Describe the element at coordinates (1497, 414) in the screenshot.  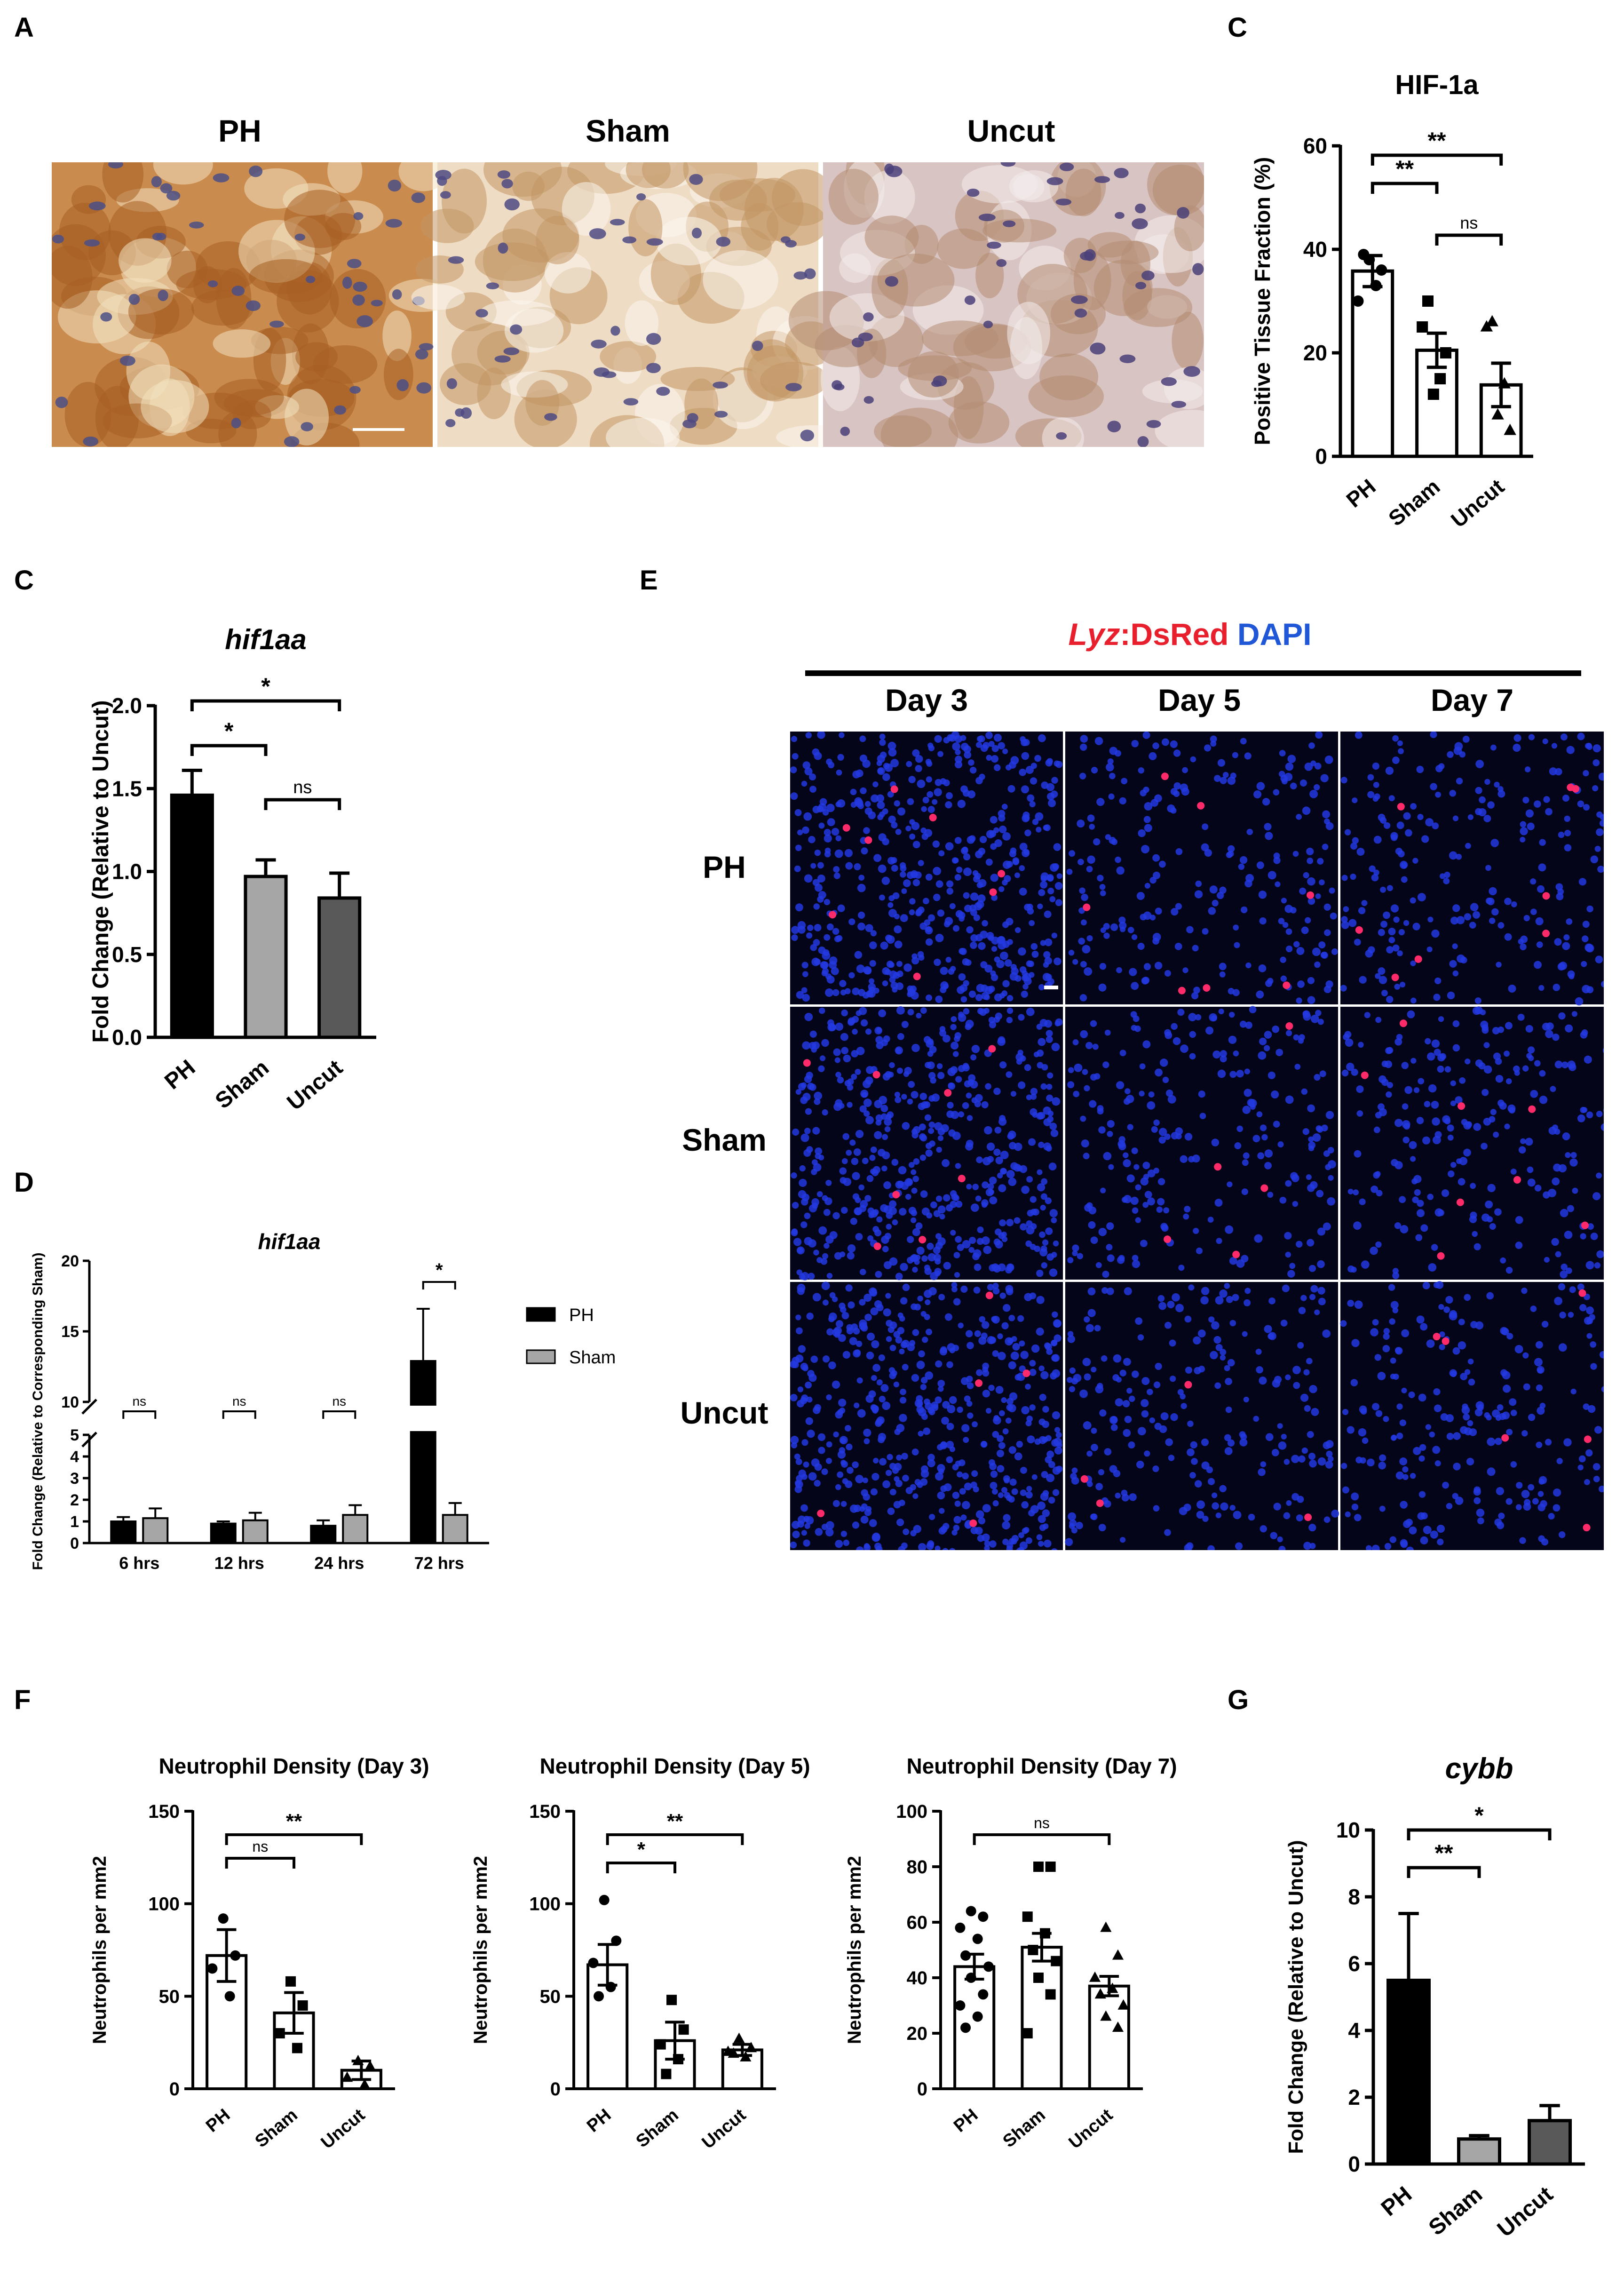
I see `data-point` at that location.